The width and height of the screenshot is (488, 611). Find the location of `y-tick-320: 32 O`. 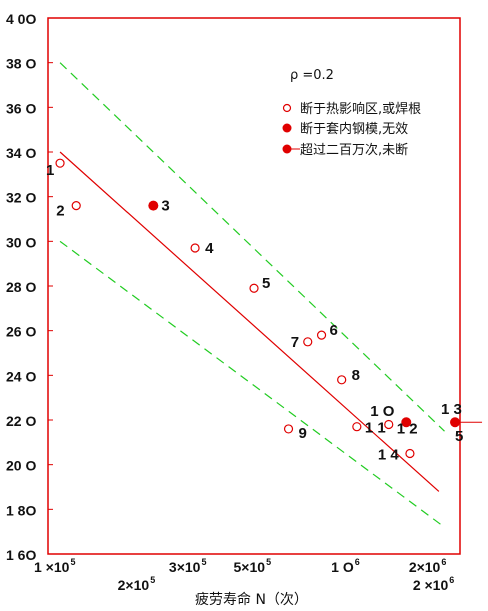

y-tick-320: 32 O is located at coordinates (21, 198).